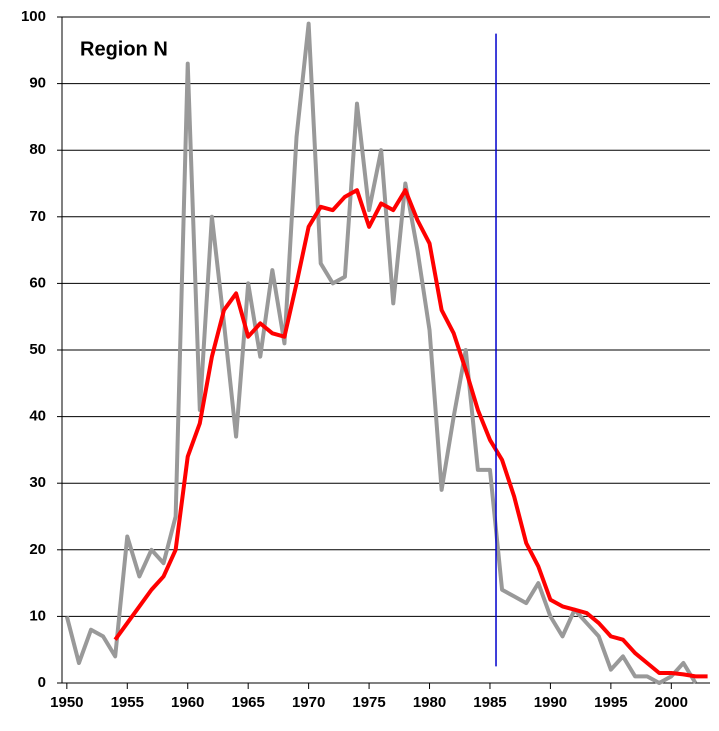 The height and width of the screenshot is (731, 719). What do you see at coordinates (33, 16) in the screenshot?
I see `y-tick-label: 100` at bounding box center [33, 16].